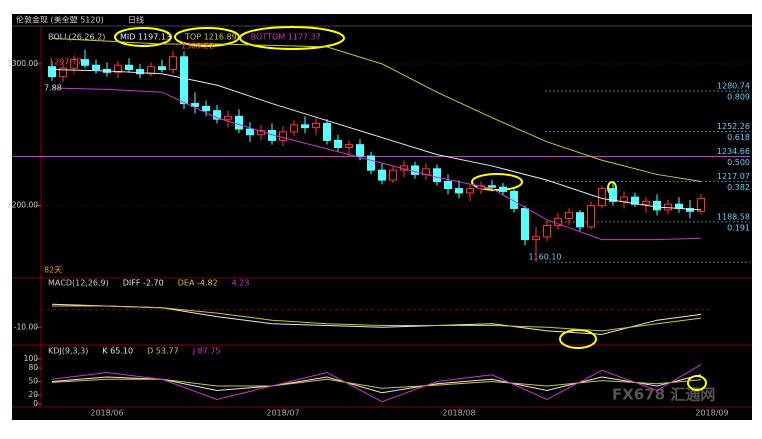  What do you see at coordinates (286, 37) in the screenshot?
I see `legend-item: BOTTOM 1177.37` at bounding box center [286, 37].